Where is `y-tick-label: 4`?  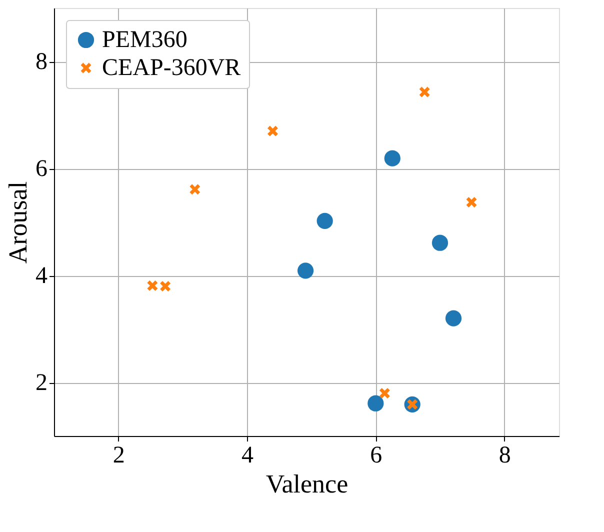 y-tick-label: 4 is located at coordinates (42, 276).